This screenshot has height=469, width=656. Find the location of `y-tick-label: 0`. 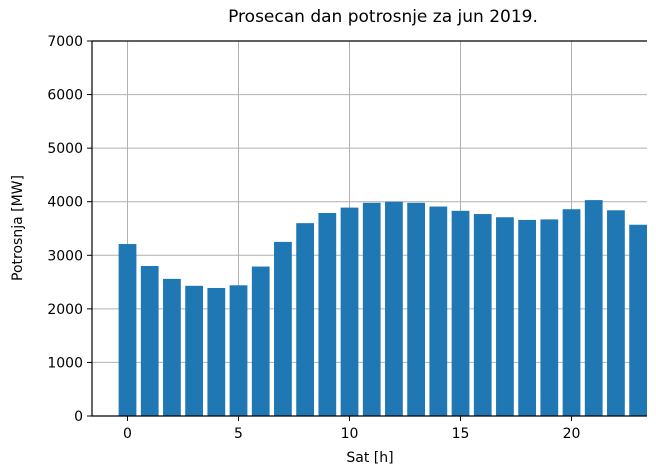

y-tick-label: 0 is located at coordinates (78, 417).